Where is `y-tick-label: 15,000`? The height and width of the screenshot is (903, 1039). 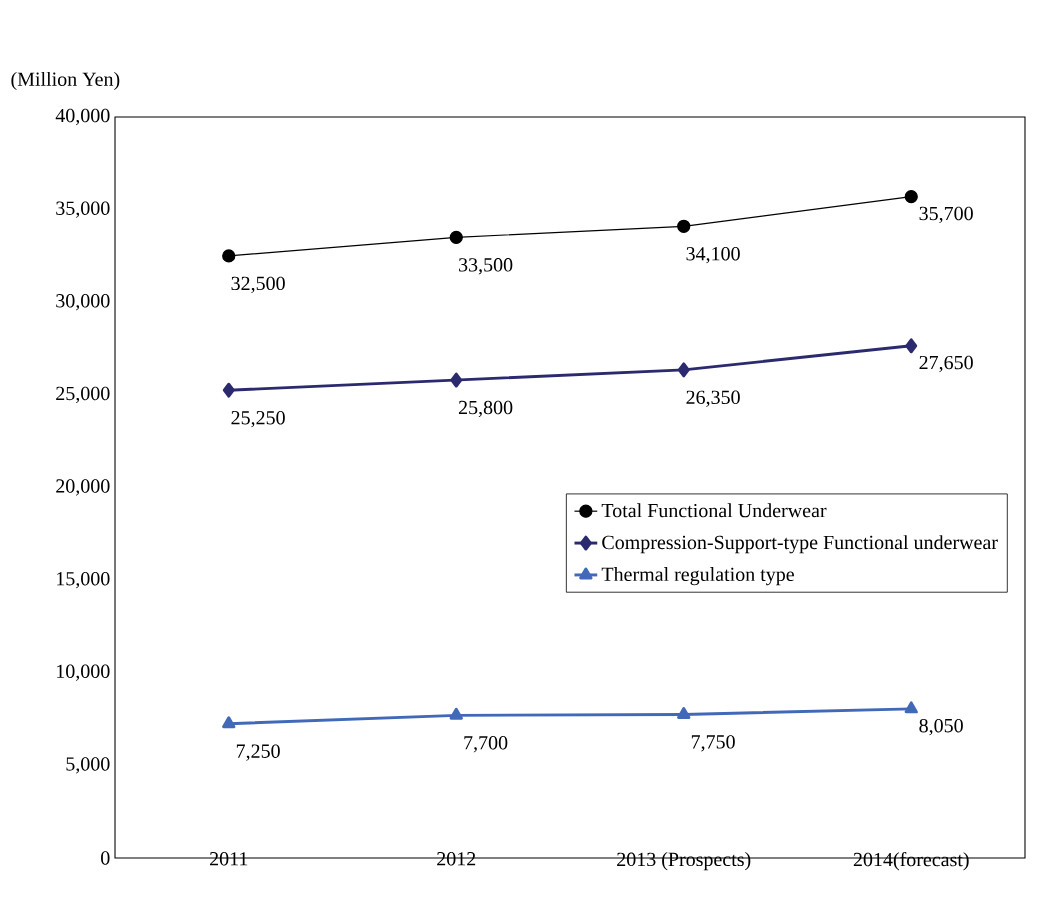 y-tick-label: 15,000 is located at coordinates (83, 580).